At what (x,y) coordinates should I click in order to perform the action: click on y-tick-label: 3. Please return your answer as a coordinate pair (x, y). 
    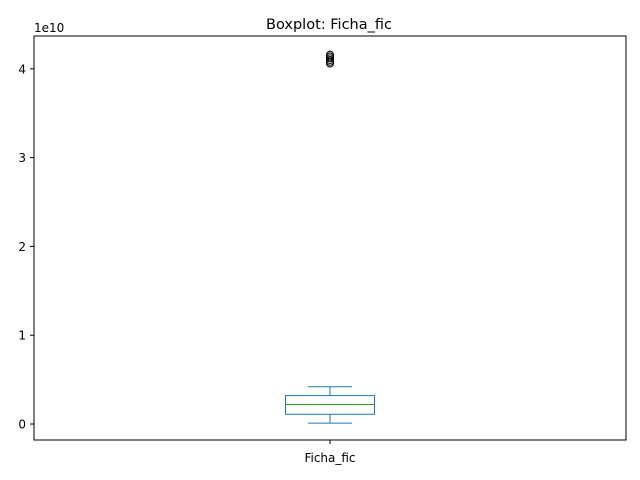
    Looking at the image, I should click on (22, 158).